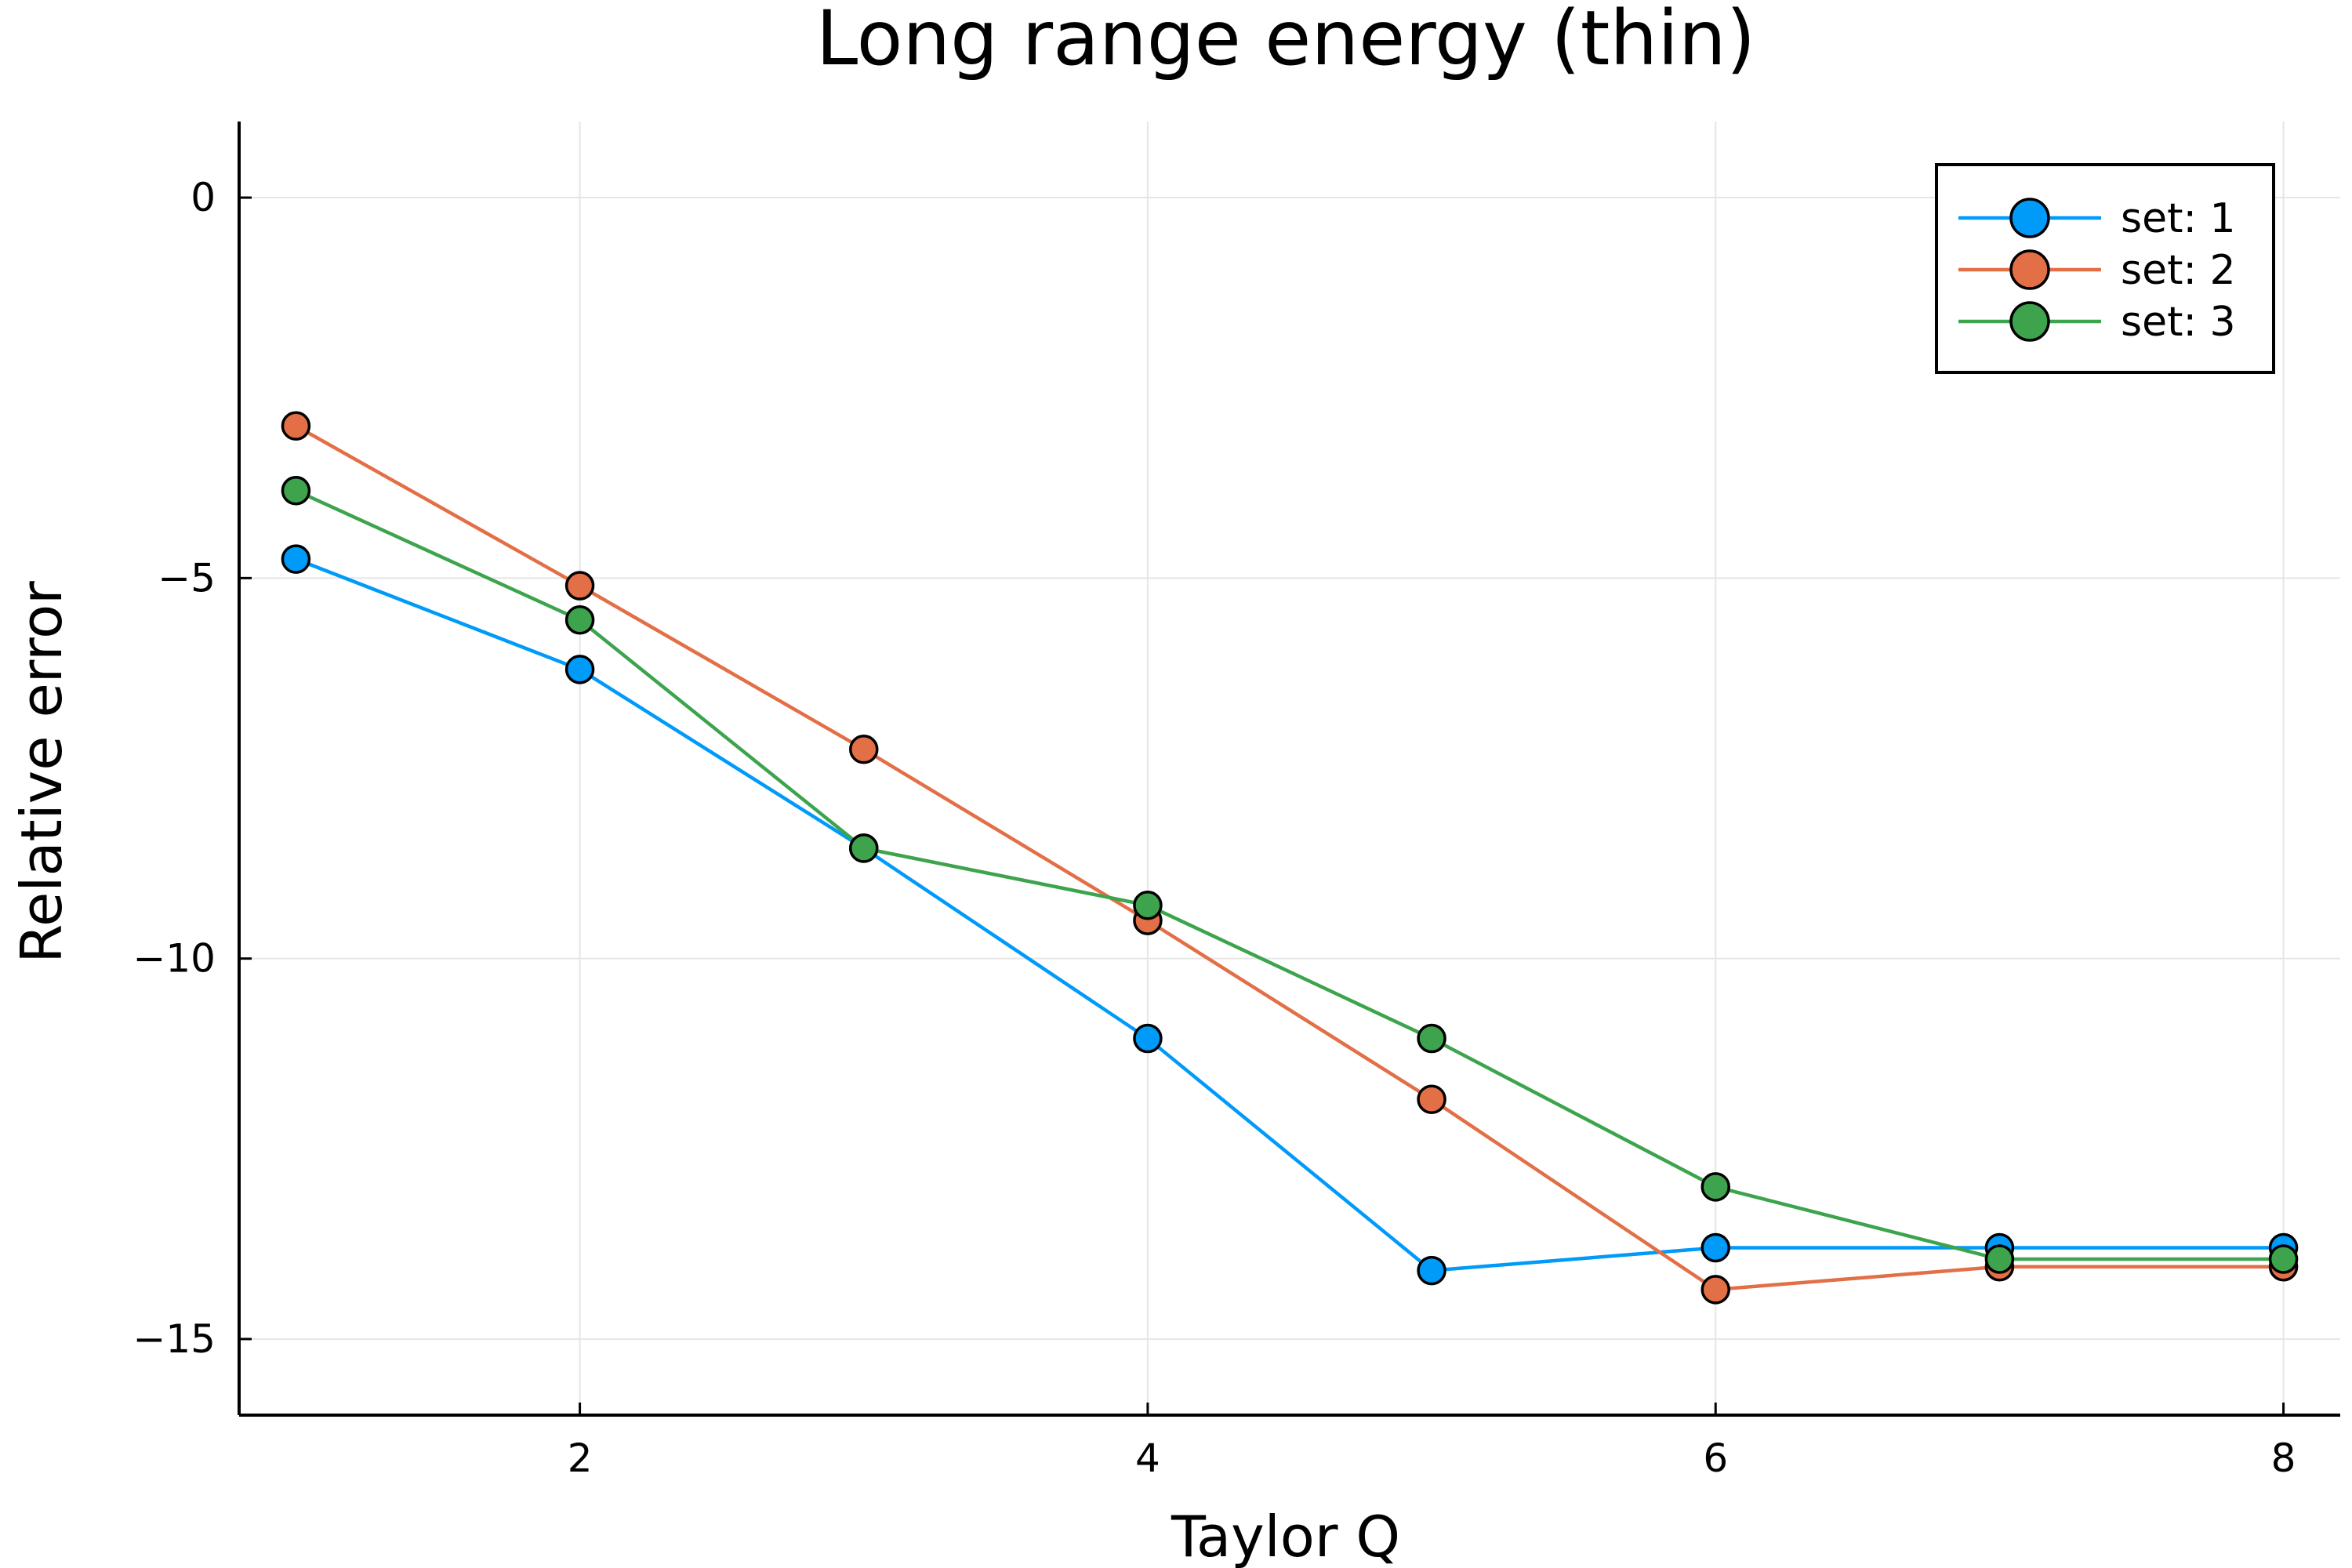 This screenshot has height=1568, width=2352. I want to click on x-tick-label: 2, so click(580, 1458).